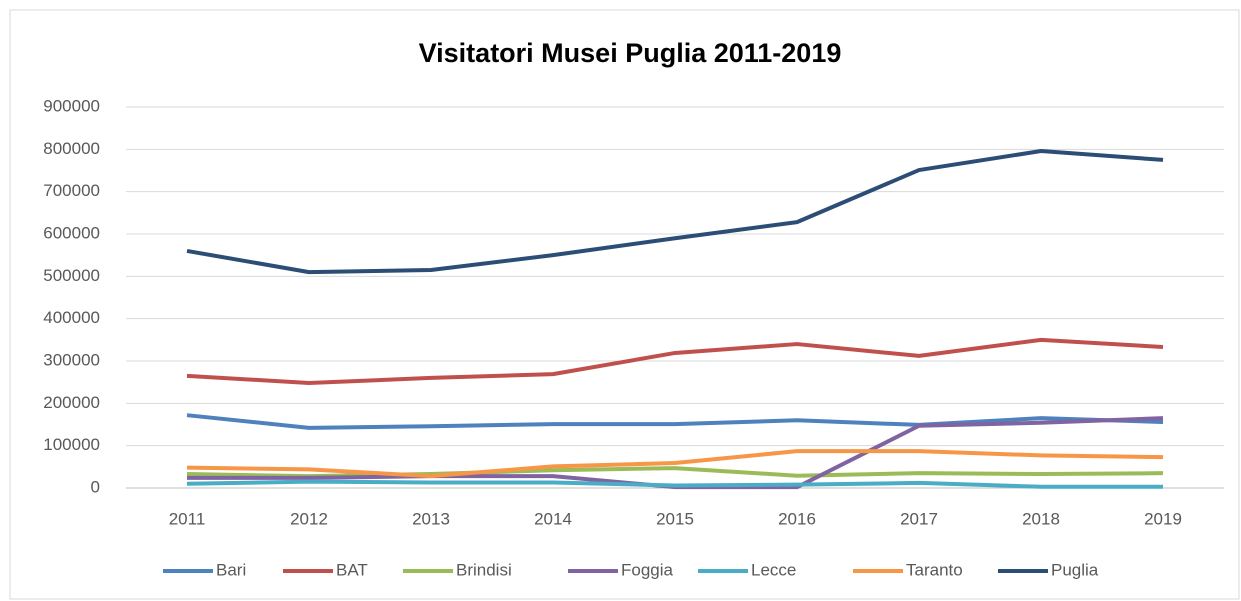 The image size is (1241, 601). Describe the element at coordinates (1075, 569) in the screenshot. I see `legend-label: Puglia` at that location.